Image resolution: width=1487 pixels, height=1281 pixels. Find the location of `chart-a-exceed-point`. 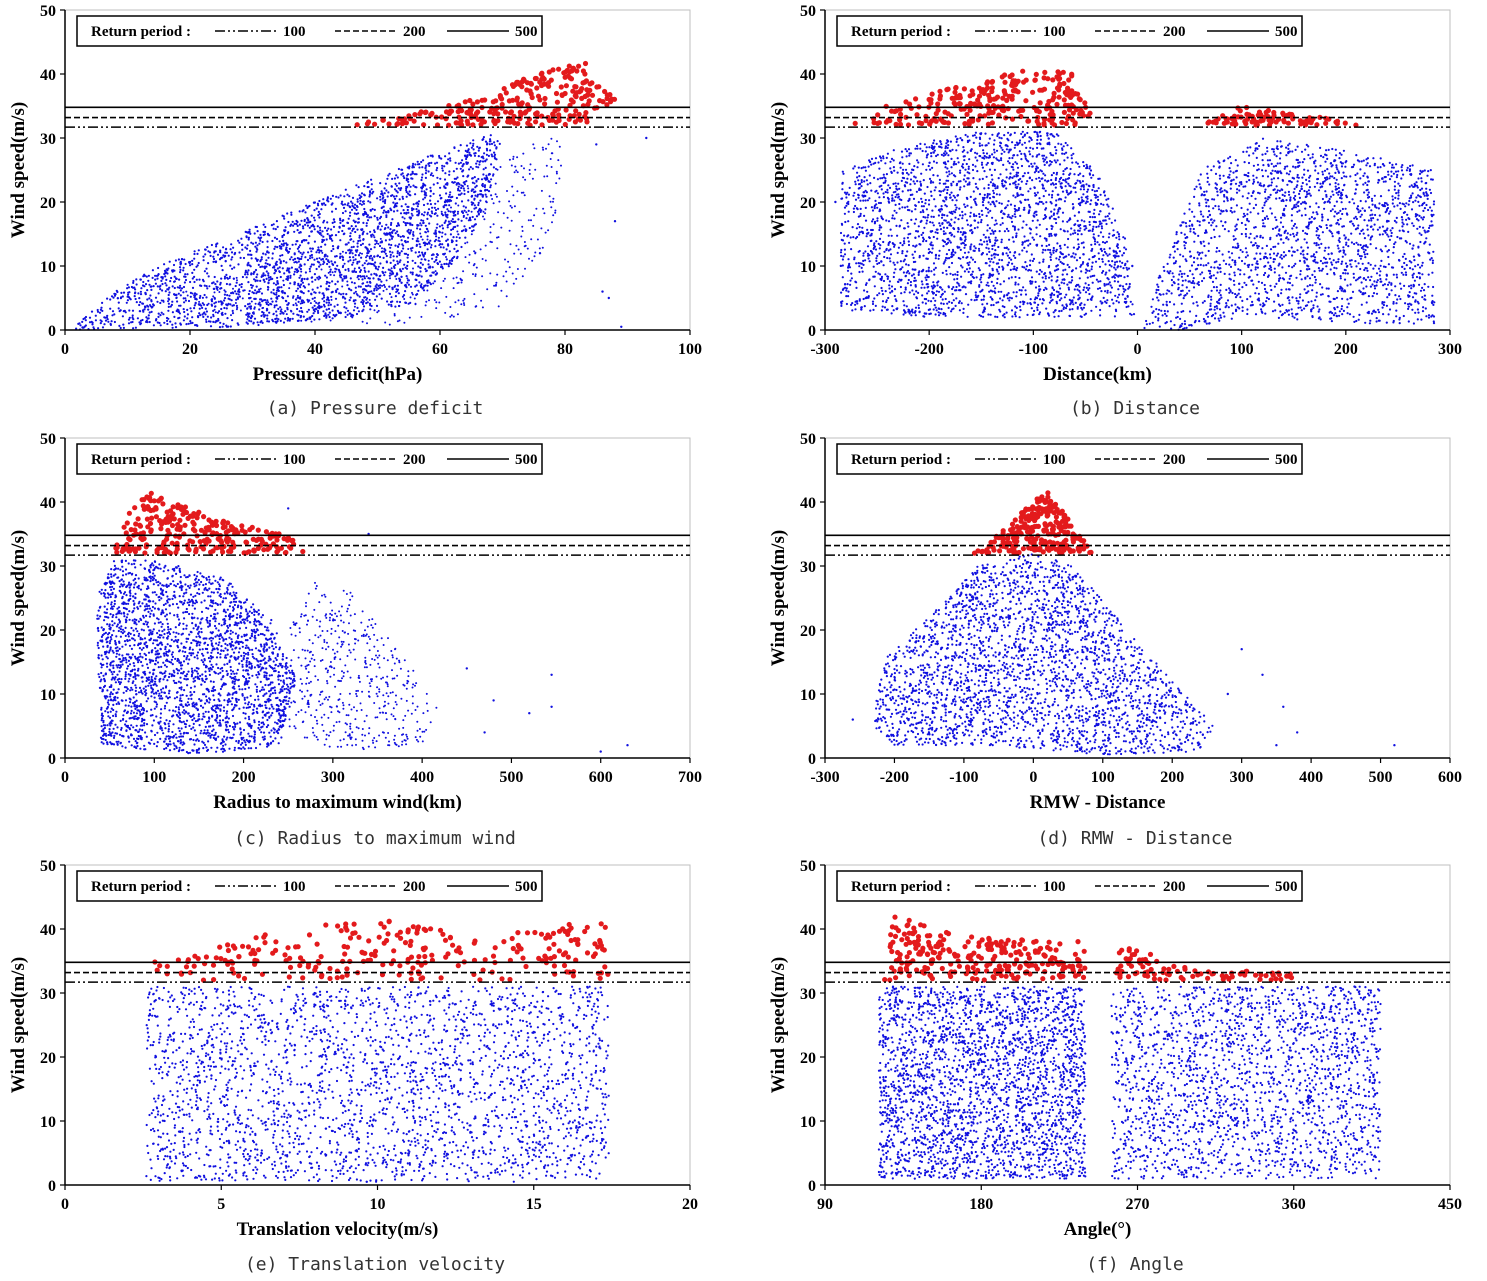

chart-a-exceed-point is located at coordinates (603, 102).